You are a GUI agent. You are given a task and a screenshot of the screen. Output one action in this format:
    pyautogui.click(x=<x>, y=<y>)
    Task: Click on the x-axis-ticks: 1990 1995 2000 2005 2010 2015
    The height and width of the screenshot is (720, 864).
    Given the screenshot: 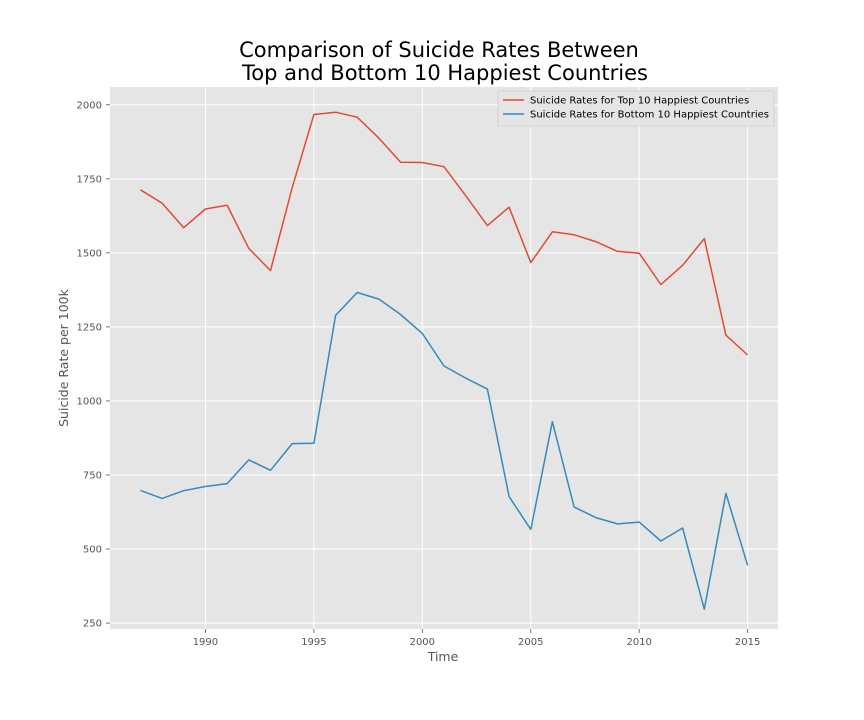 What is the action you would take?
    pyautogui.click(x=476, y=638)
    